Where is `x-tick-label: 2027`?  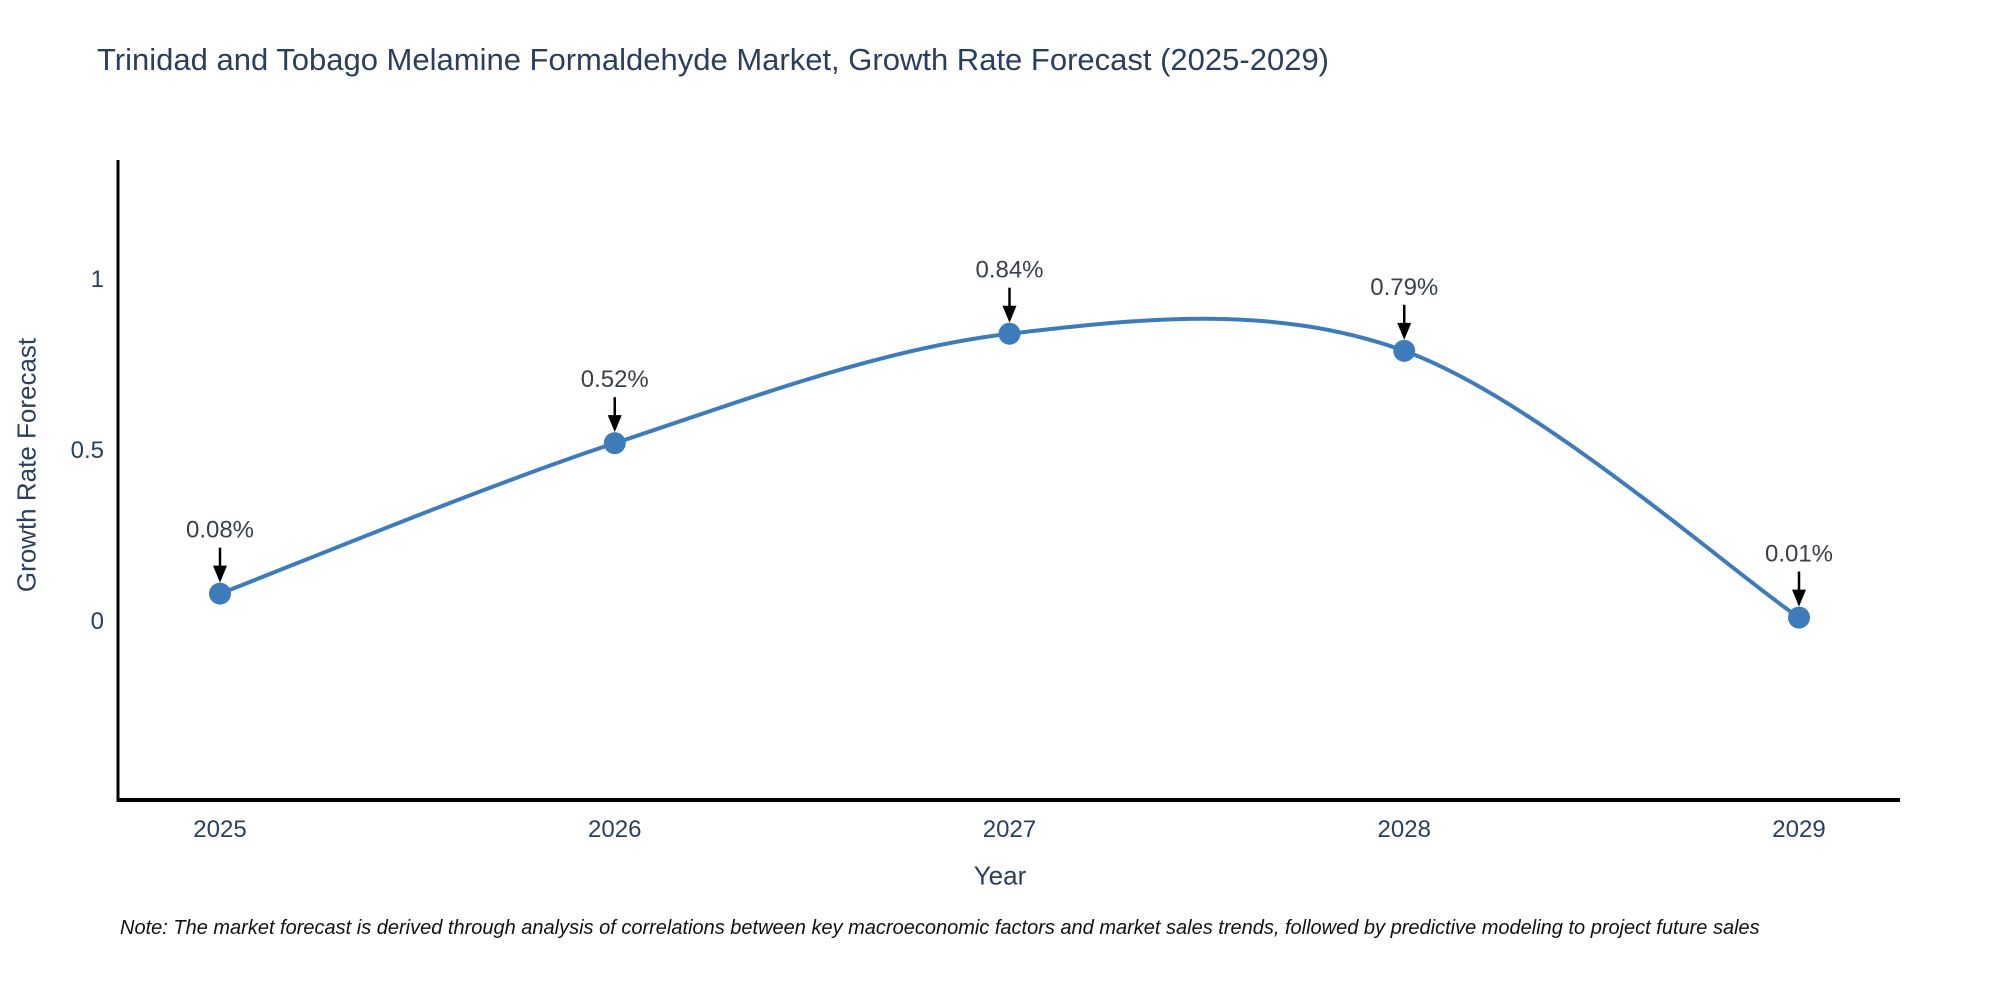 x-tick-label: 2027 is located at coordinates (1009, 829).